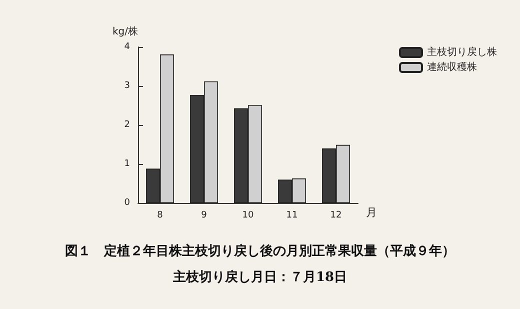  I want to click on y-tick-label: 4, so click(127, 47).